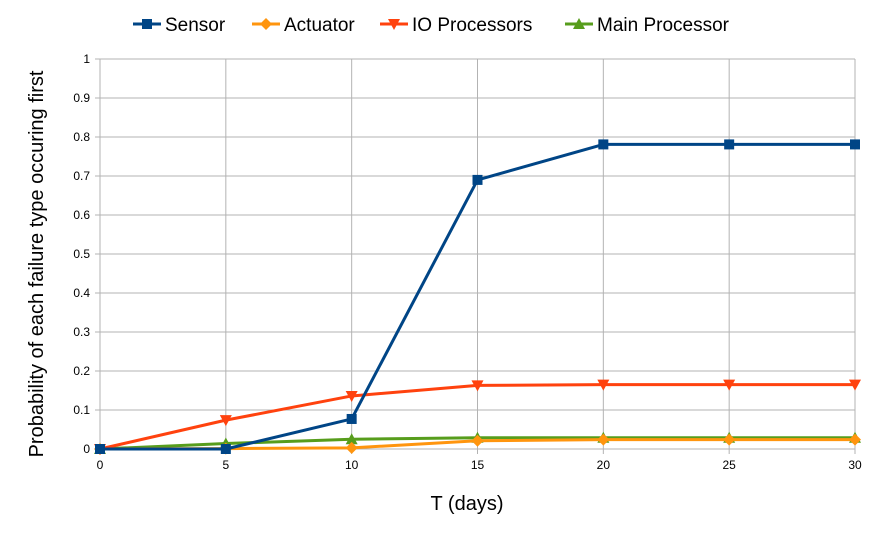 Image resolution: width=879 pixels, height=538 pixels. I want to click on legend-item-sensor: Sensor, so click(179, 25).